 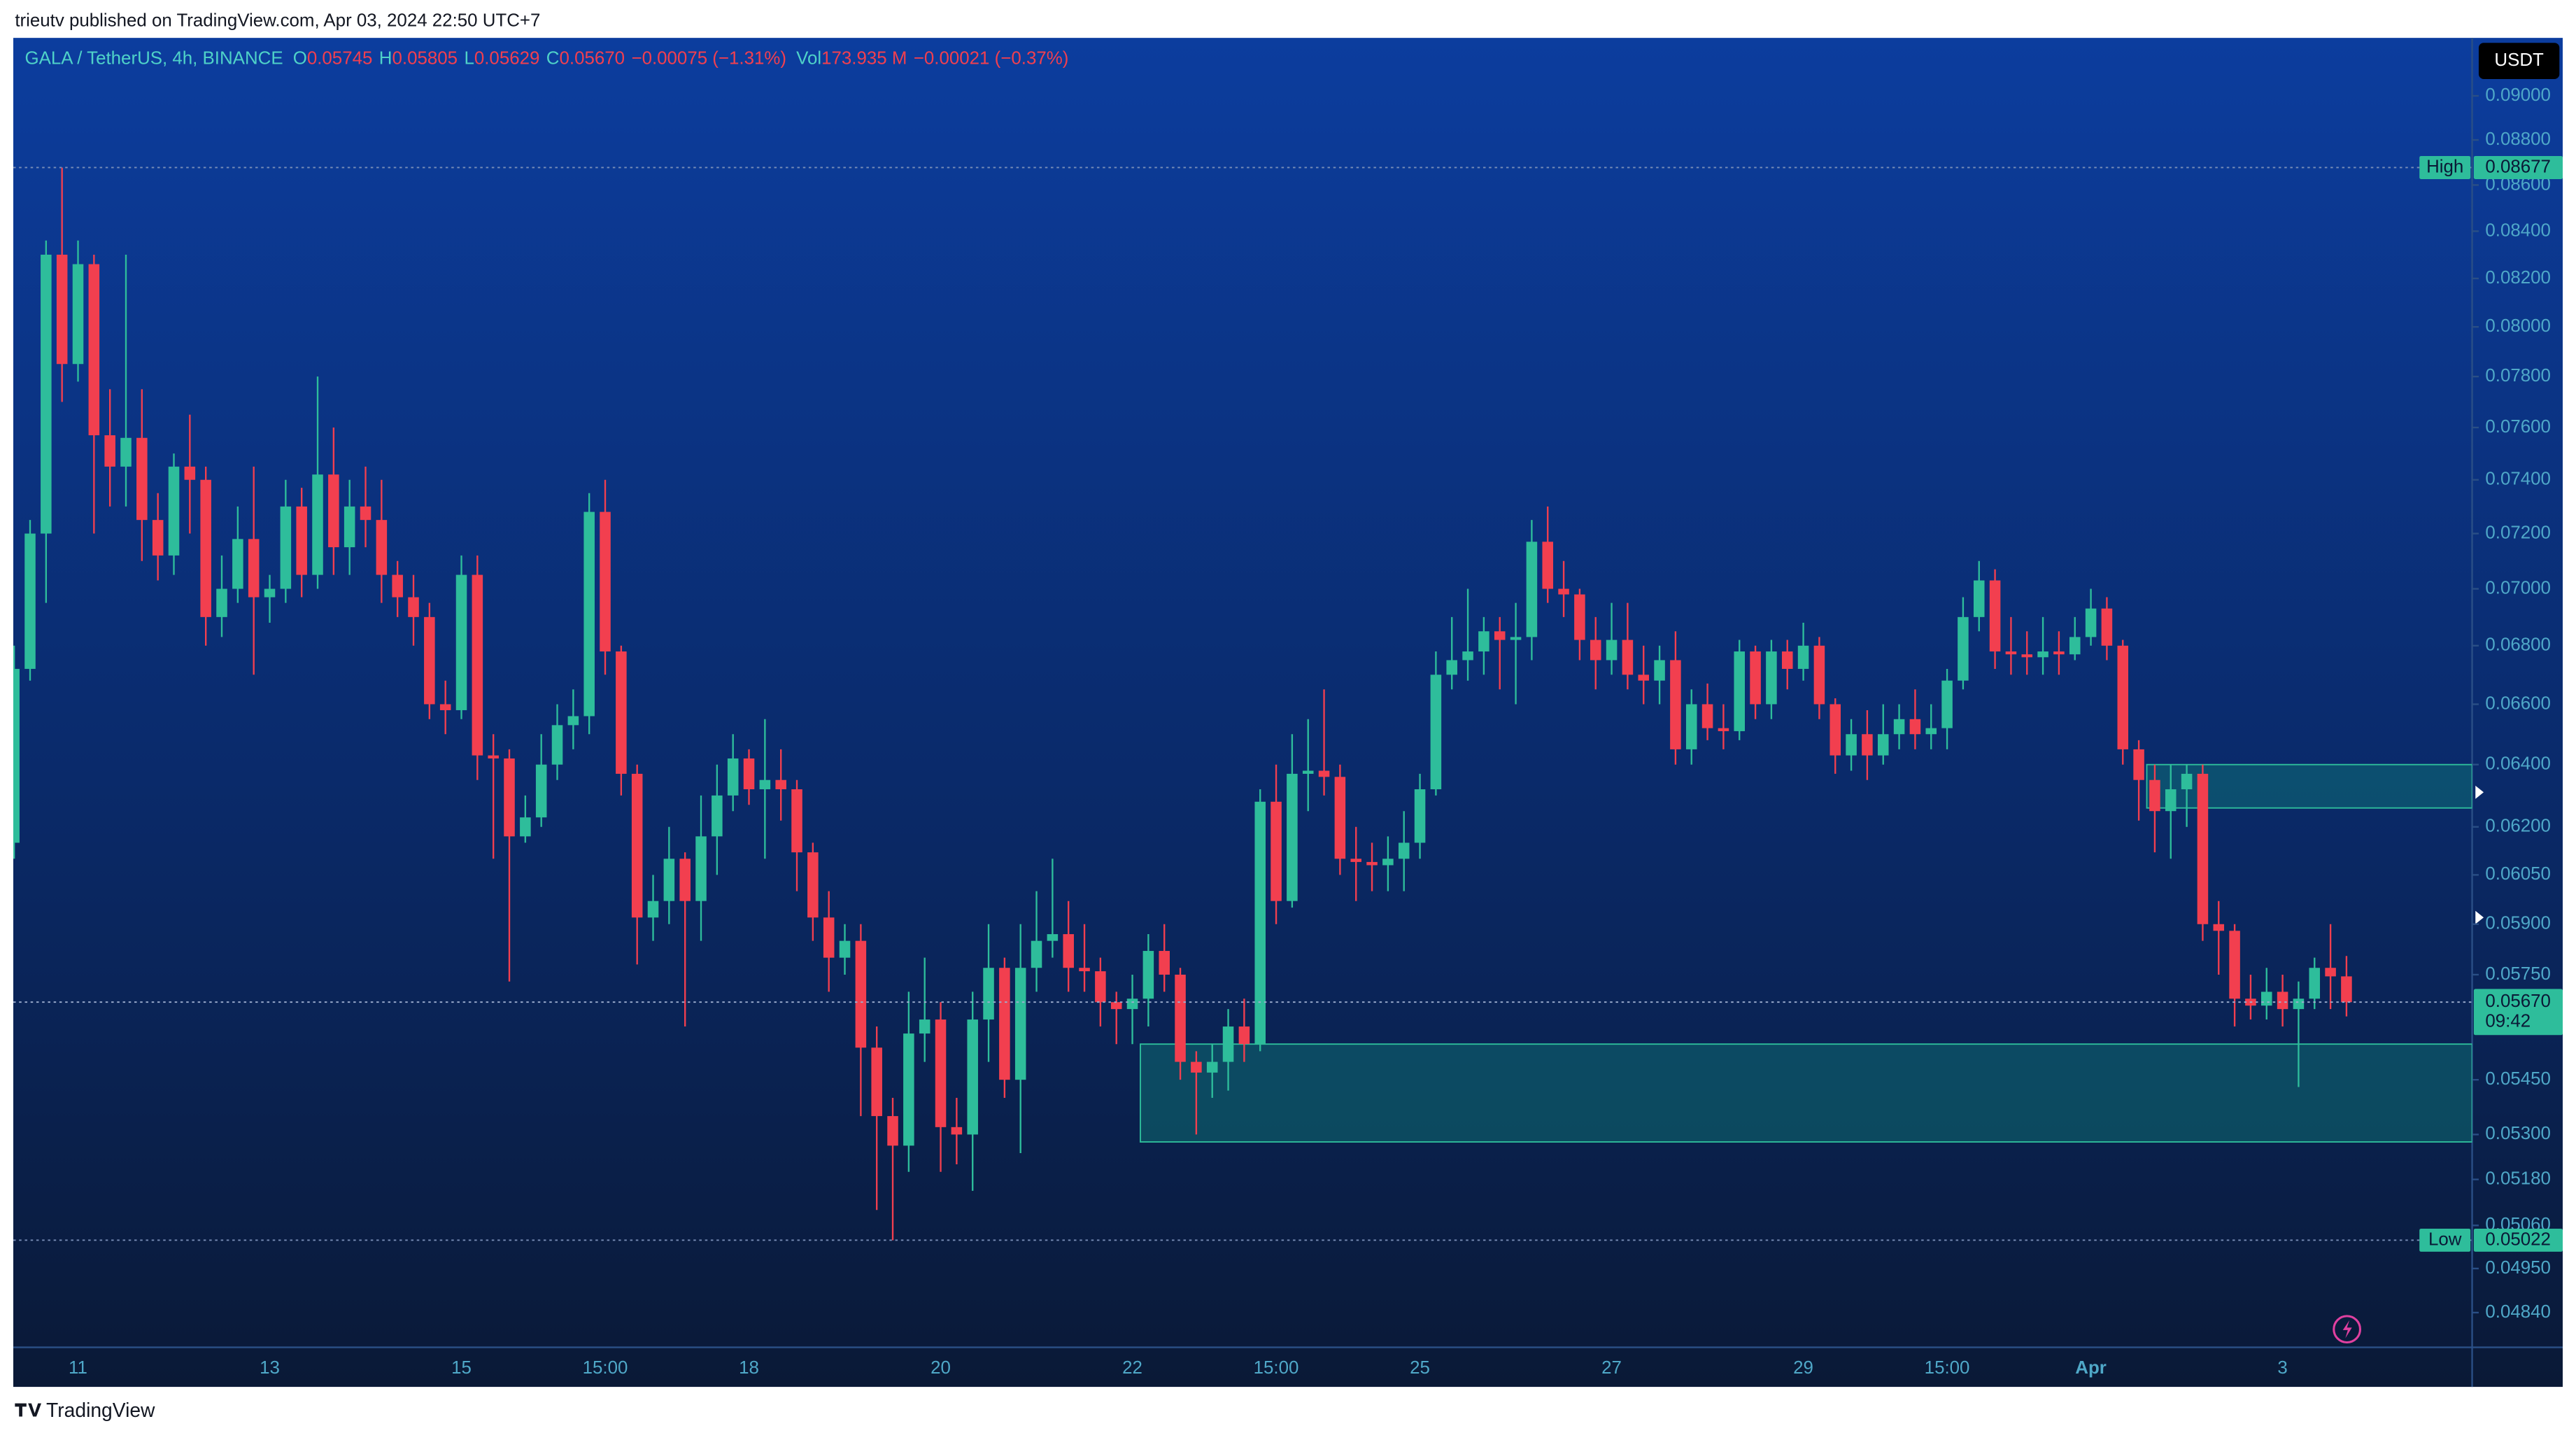 What do you see at coordinates (2518, 1268) in the screenshot?
I see `y-tick-label: 0.04950` at bounding box center [2518, 1268].